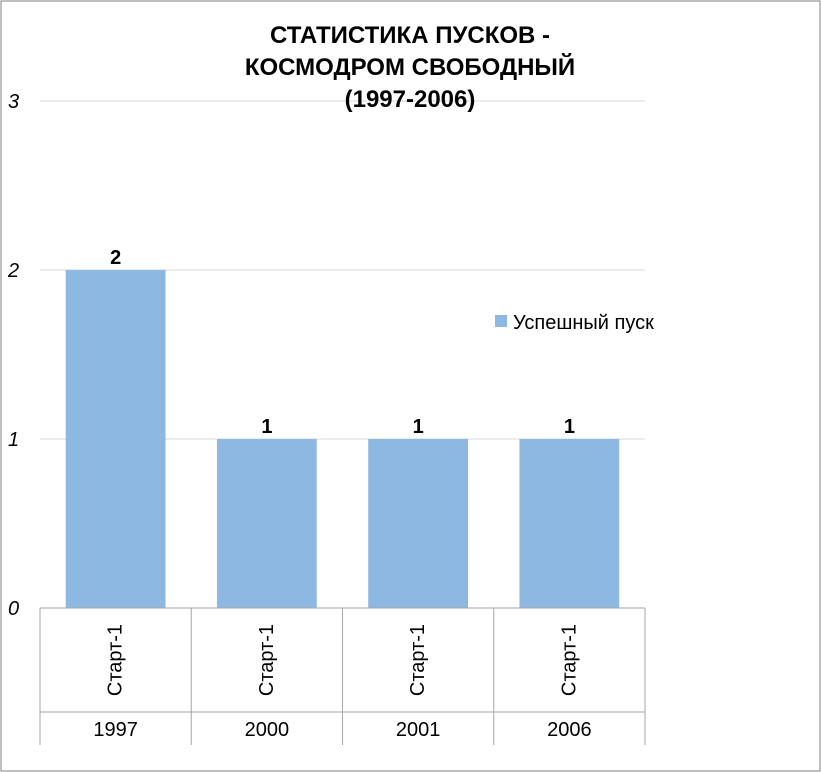 The image size is (821, 772). I want to click on category-group-label: 2006, so click(569, 730).